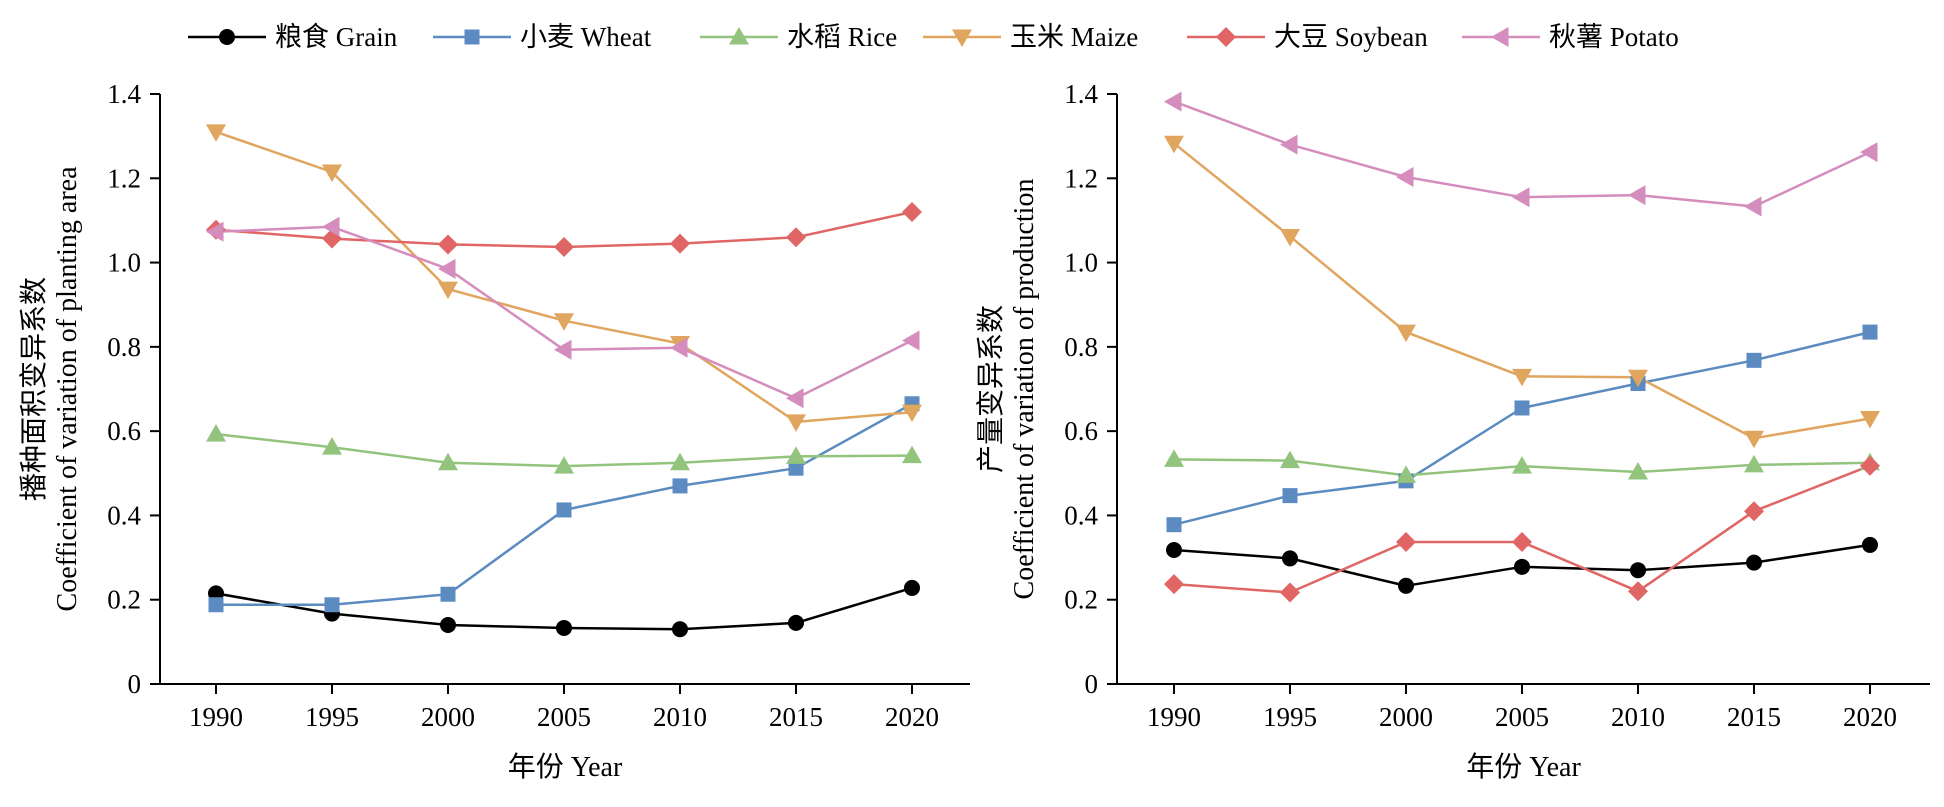 The image size is (1944, 807). I want to click on y-tick-label: 0.6, so click(1081, 431).